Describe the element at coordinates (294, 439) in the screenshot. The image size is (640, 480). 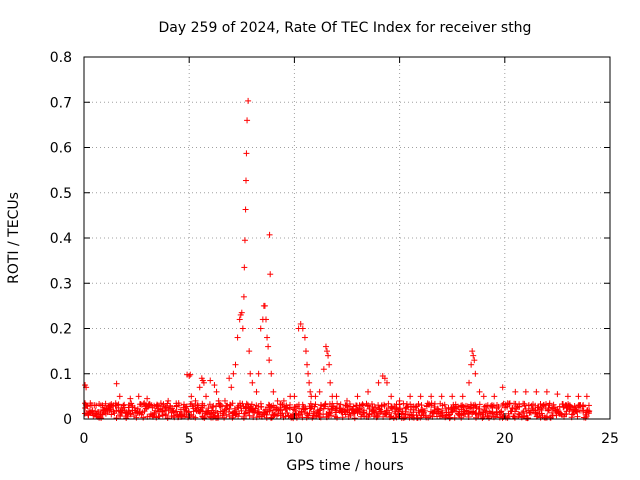
I see `x-tick-label: 10` at that location.